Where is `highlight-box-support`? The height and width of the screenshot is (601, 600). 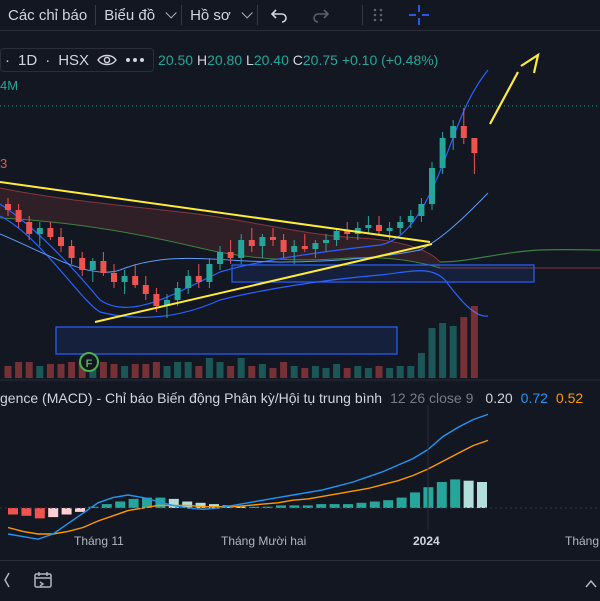 highlight-box-support is located at coordinates (226, 340).